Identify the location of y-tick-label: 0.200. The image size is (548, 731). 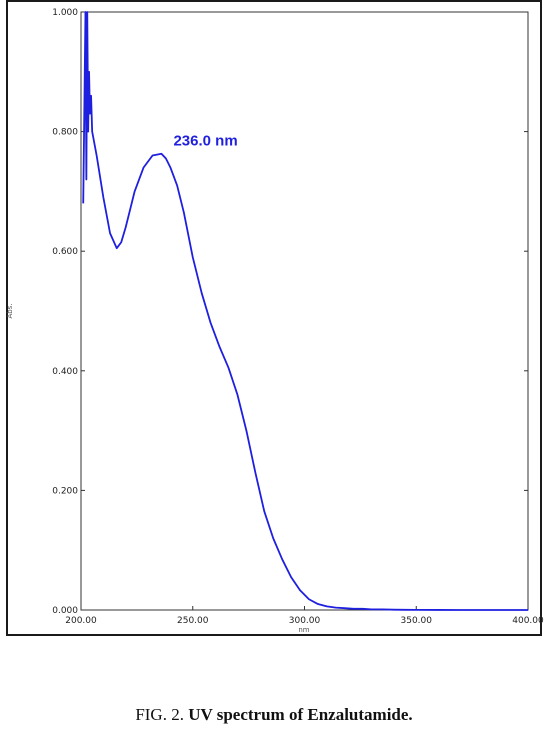
(65, 491).